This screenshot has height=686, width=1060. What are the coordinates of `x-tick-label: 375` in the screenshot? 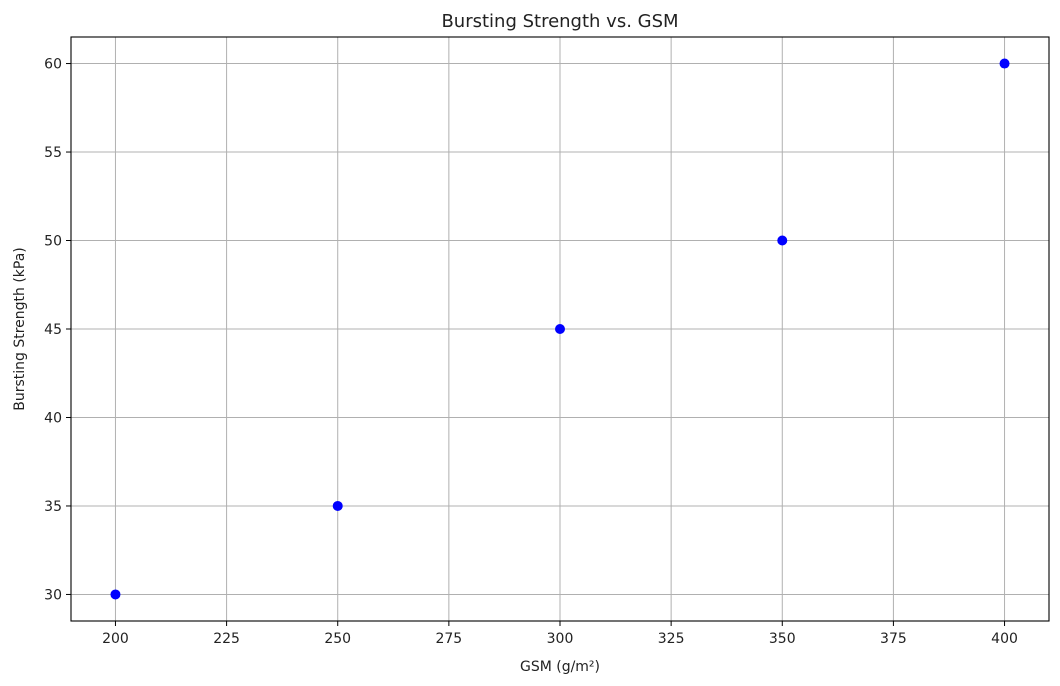 It's located at (893, 639).